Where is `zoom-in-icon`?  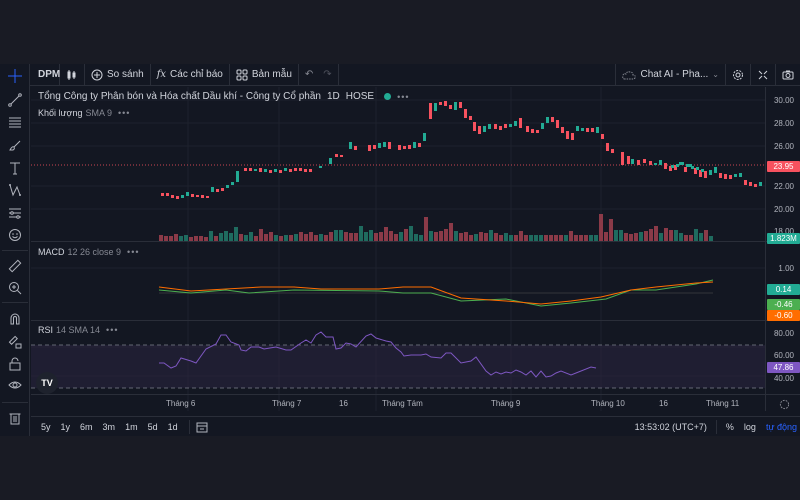 zoom-in-icon is located at coordinates (15, 288).